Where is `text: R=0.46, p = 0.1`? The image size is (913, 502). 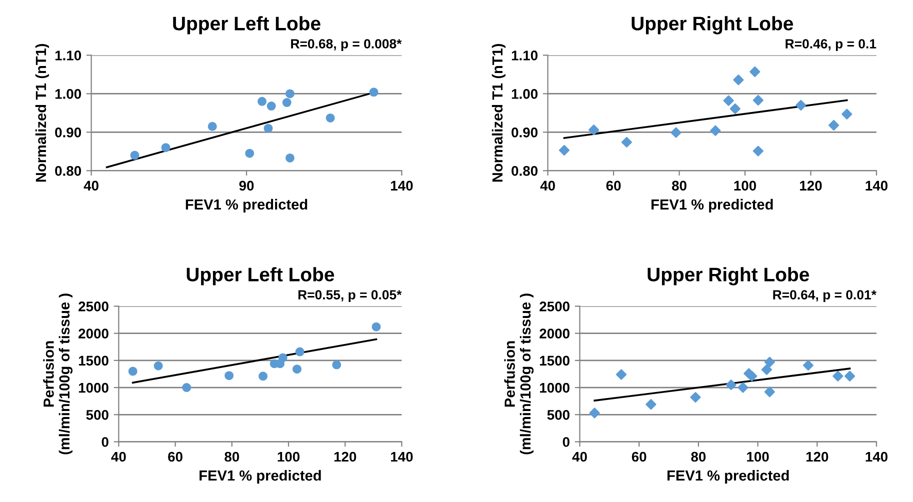 text: R=0.46, p = 0.1 is located at coordinates (831, 45).